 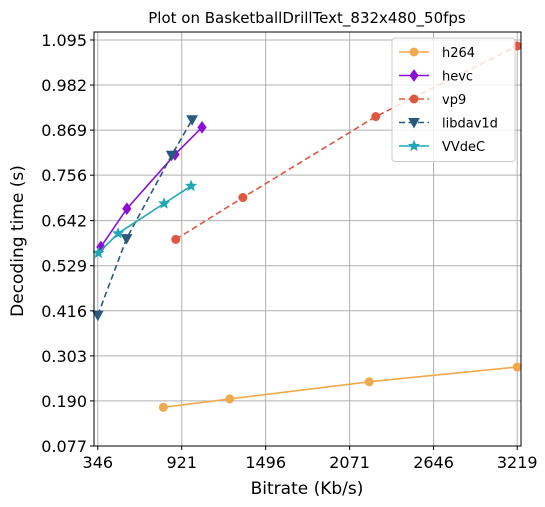 What do you see at coordinates (517, 462) in the screenshot?
I see `x-tick-label: 3219` at bounding box center [517, 462].